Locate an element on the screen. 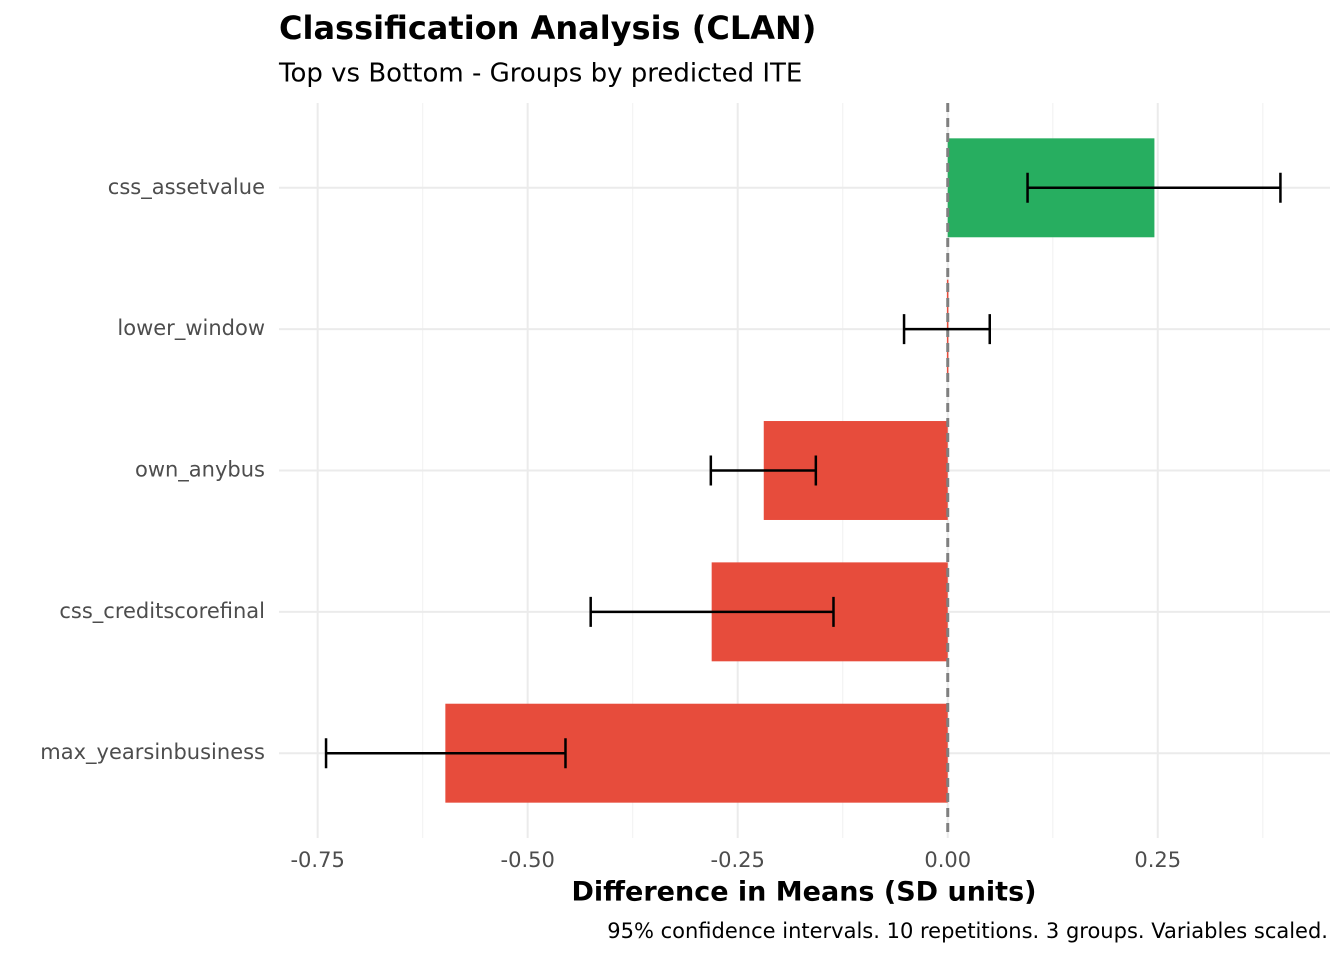 Image resolution: width=1344 pixels, height=960 pixels. chart-subtitle: Top vs Bottom - Groups by predicted ITE is located at coordinates (540, 74).